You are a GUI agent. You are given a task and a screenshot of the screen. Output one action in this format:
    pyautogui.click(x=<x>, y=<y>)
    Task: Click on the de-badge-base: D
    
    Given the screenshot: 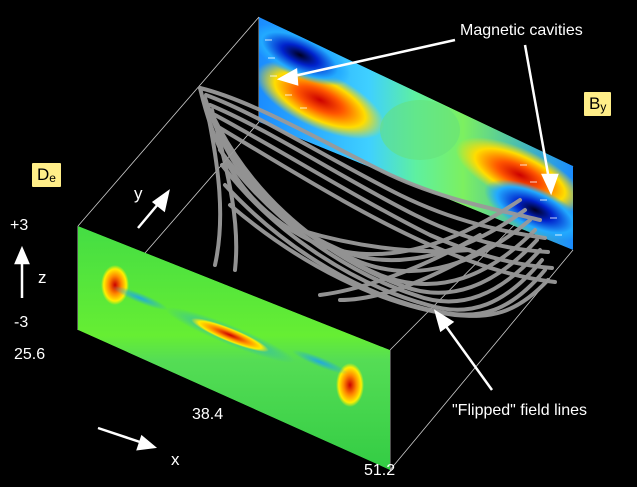 What is the action you would take?
    pyautogui.click(x=43, y=174)
    